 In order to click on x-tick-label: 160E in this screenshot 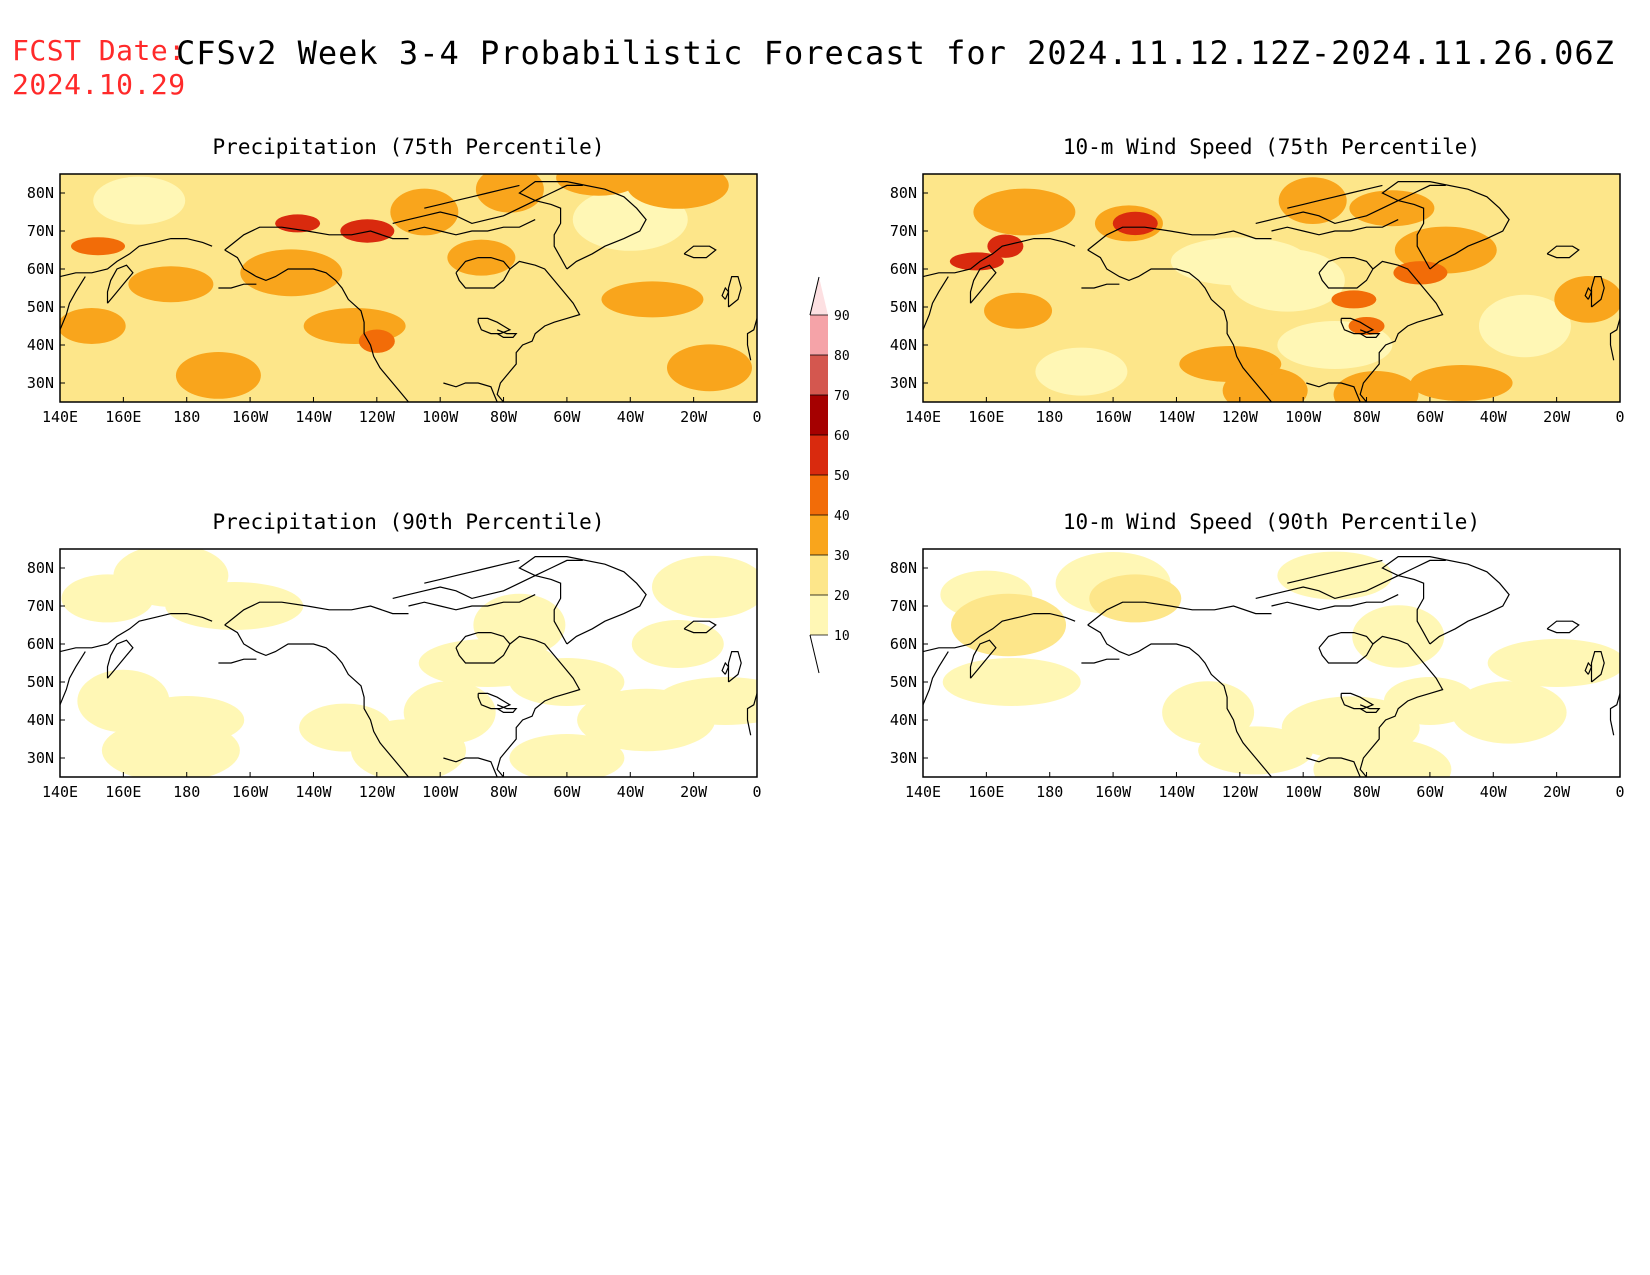, I will do `click(123, 417)`.